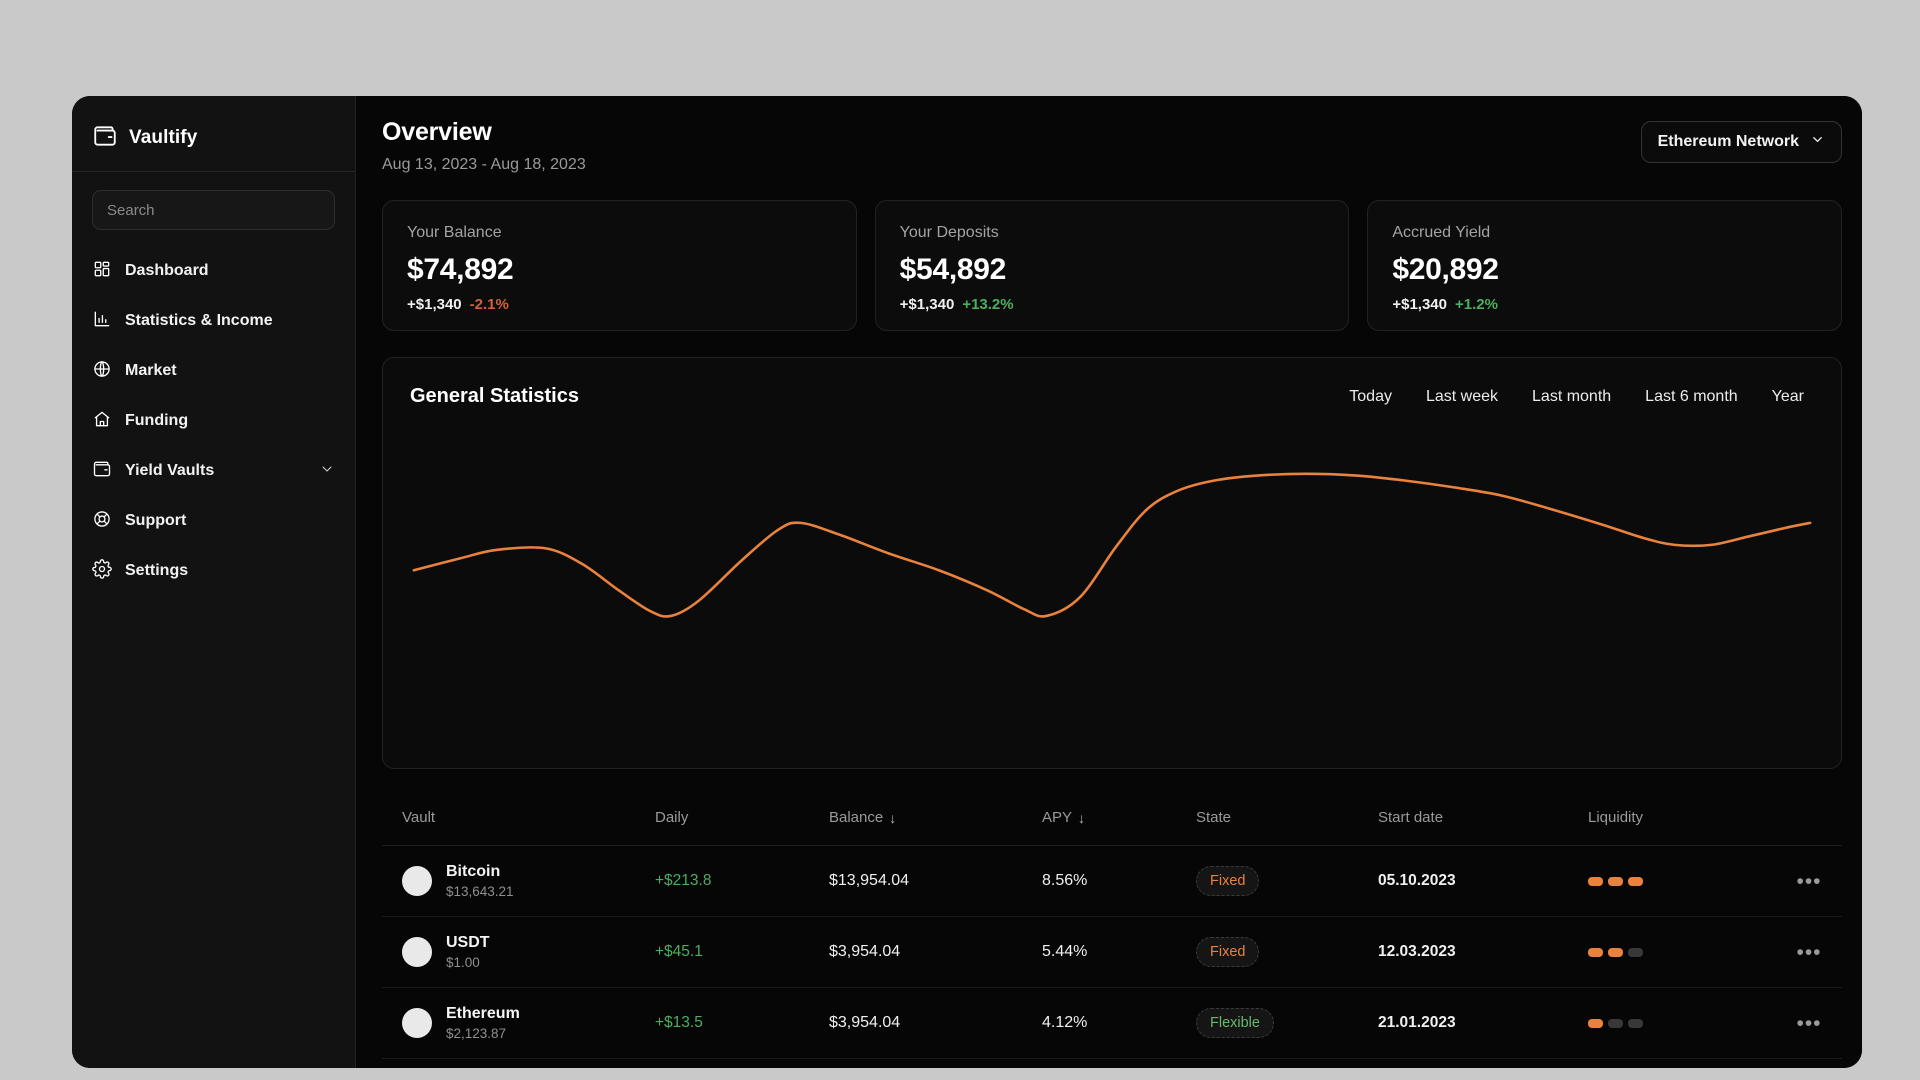 The image size is (1920, 1080). Describe the element at coordinates (213, 571) in the screenshot. I see `sidebar-item-settings: Settings` at that location.